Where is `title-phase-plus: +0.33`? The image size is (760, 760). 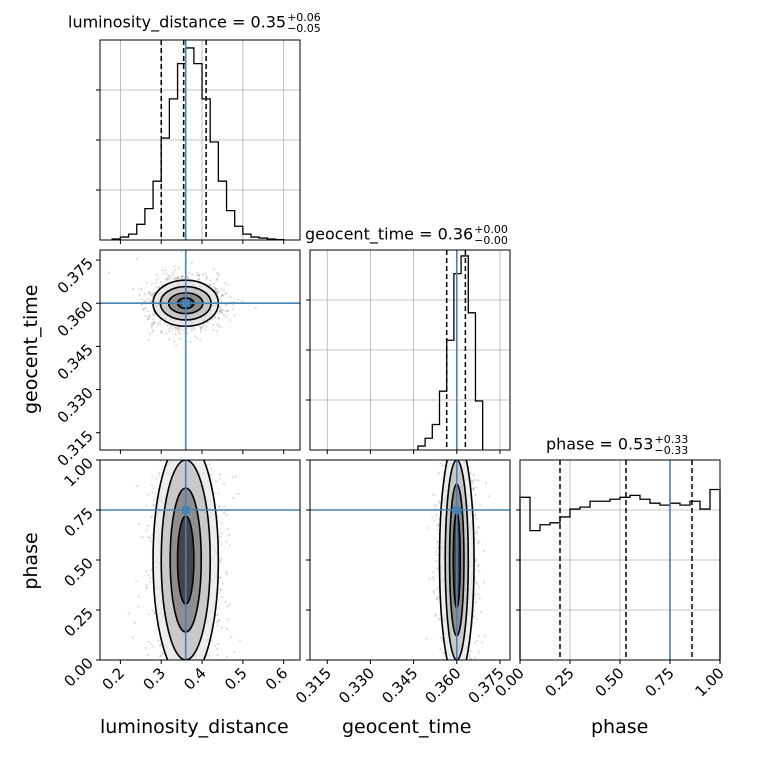 title-phase-plus: +0.33 is located at coordinates (671, 439).